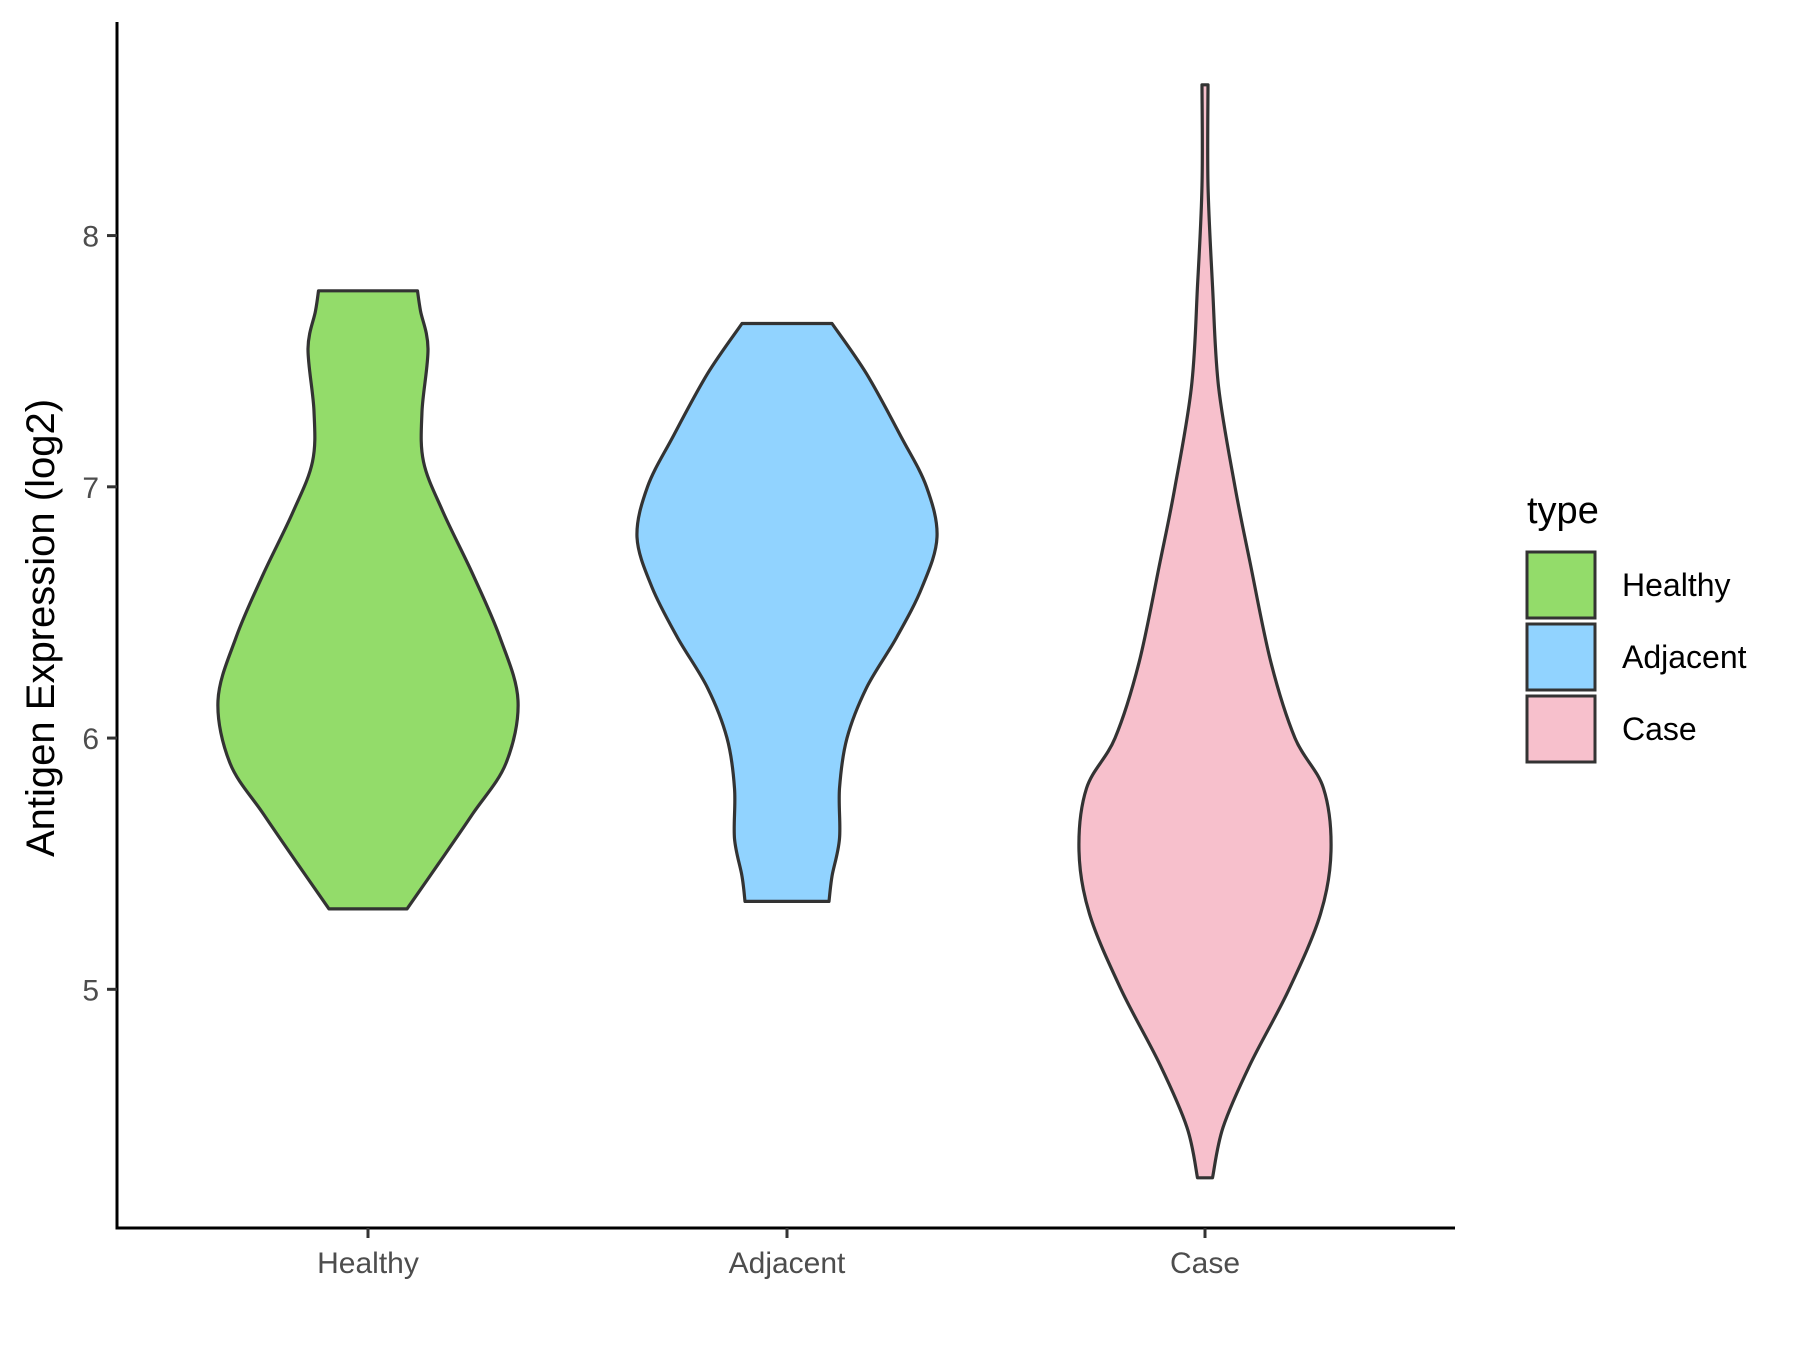  I want to click on legend-items: Healthy Adjacent Case, so click(1636, 657).